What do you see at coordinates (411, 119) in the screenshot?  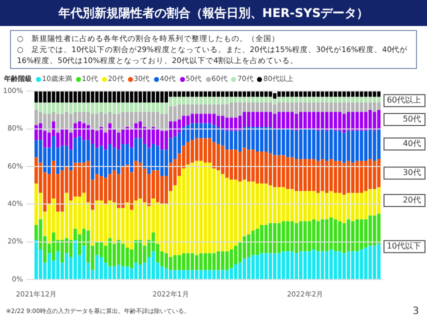 I see `text: 50代` at bounding box center [411, 119].